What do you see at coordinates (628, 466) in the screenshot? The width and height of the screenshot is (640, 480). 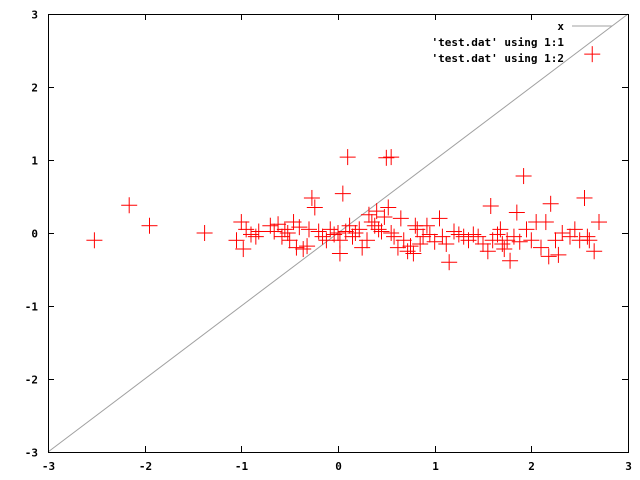 I see `x-tick-label: 3` at bounding box center [628, 466].